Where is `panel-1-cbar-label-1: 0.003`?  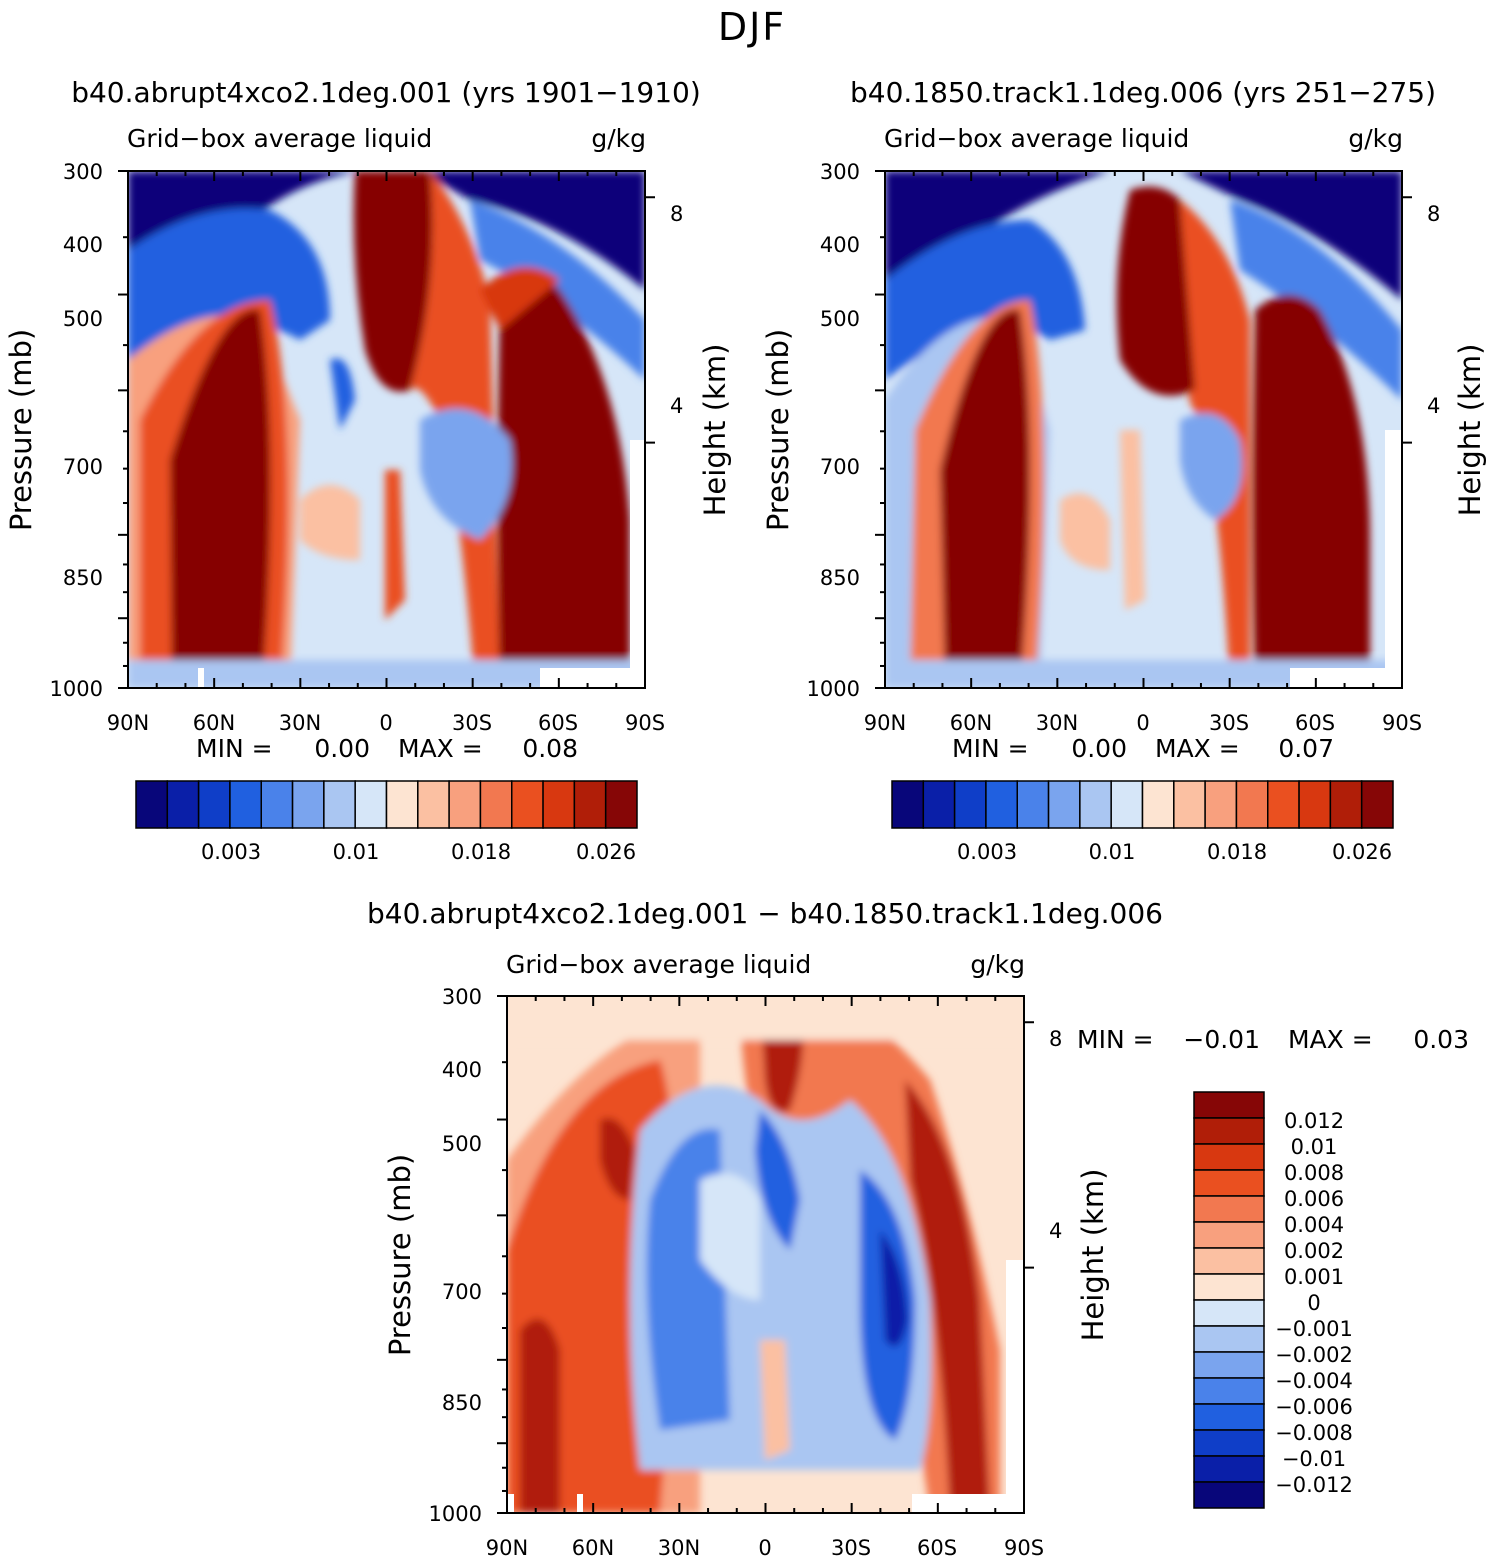
panel-1-cbar-label-1: 0.003 is located at coordinates (231, 852).